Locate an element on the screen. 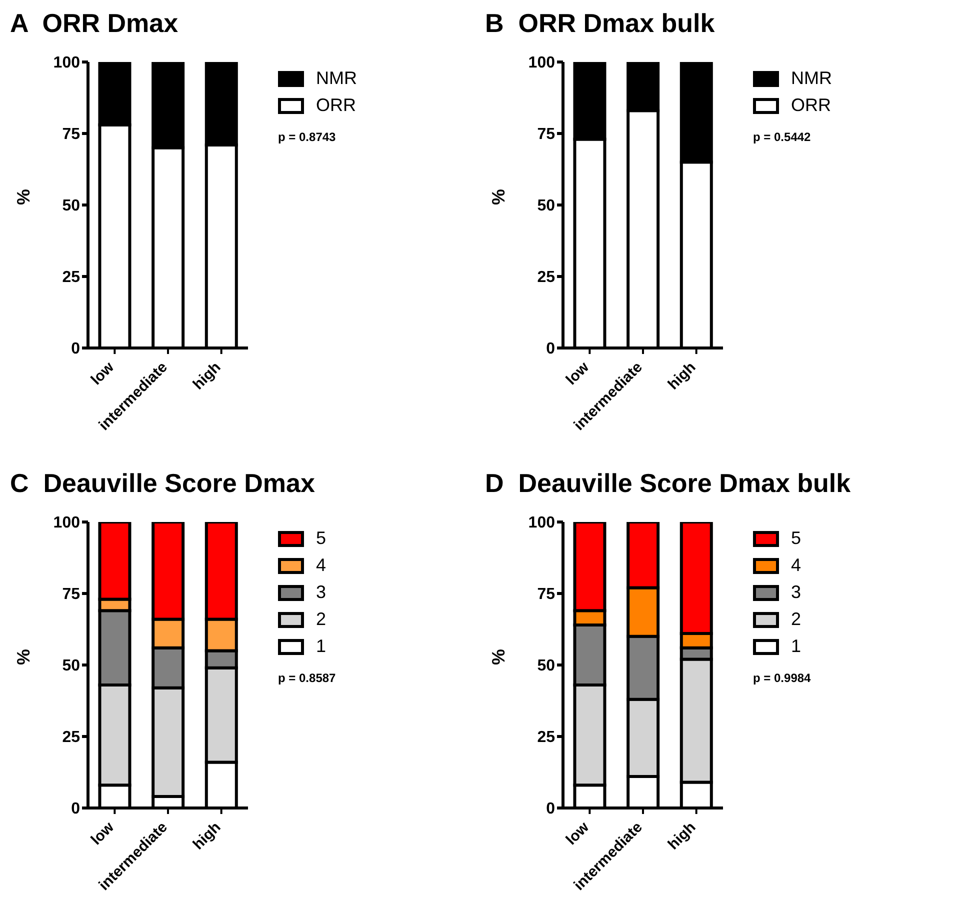  text: p = 0.9984 is located at coordinates (782, 678).